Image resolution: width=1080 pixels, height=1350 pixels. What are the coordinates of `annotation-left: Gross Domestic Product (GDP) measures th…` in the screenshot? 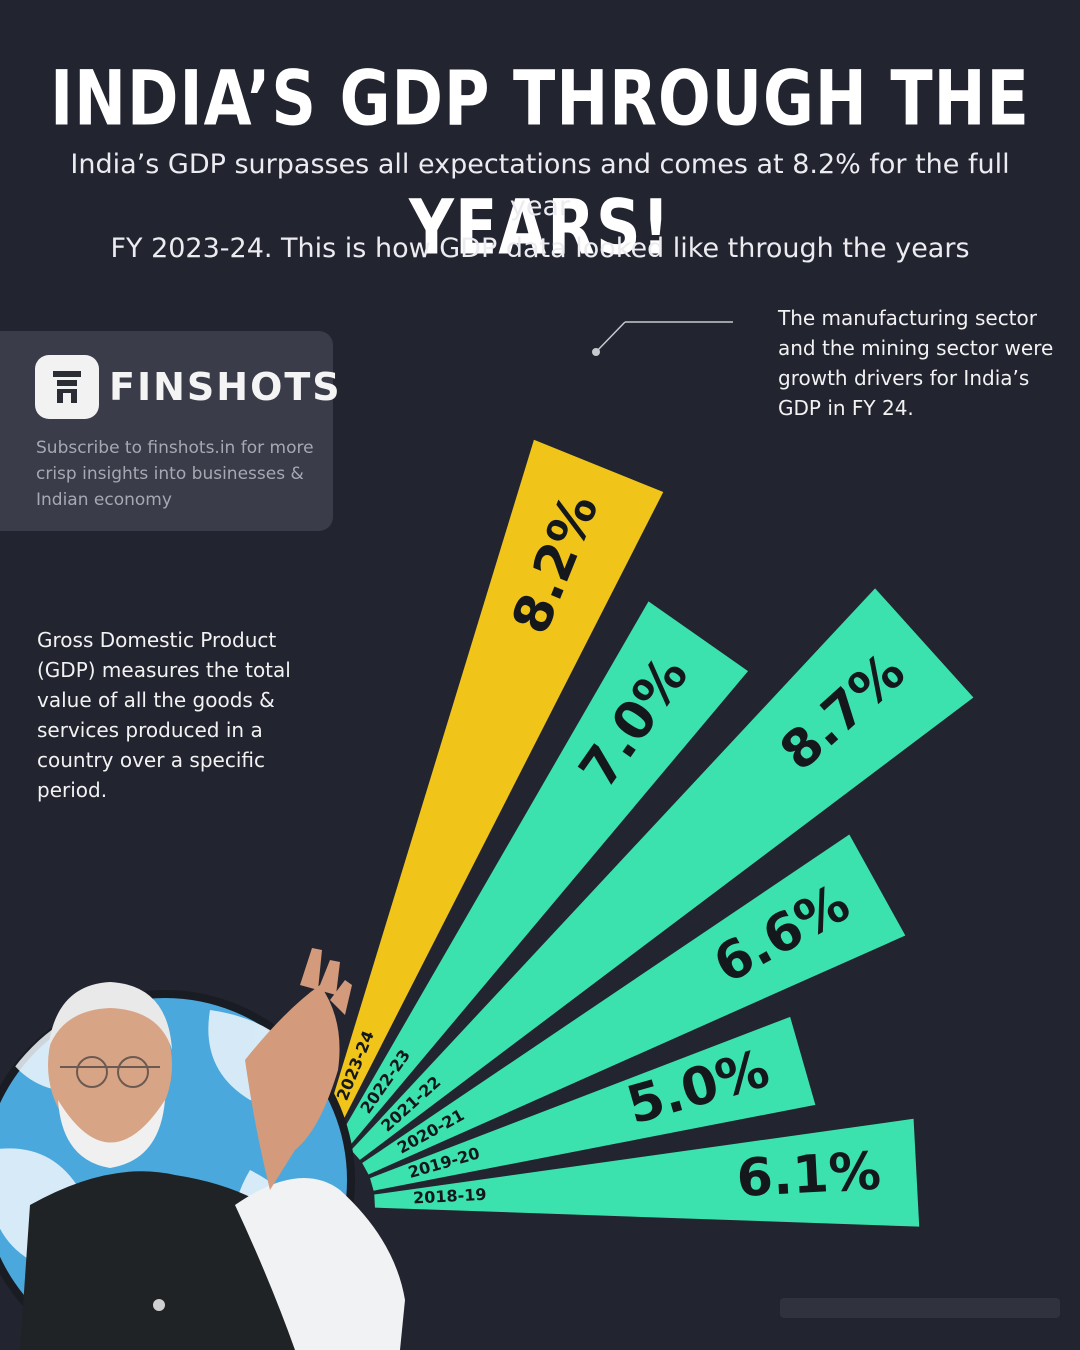 It's located at (164, 715).